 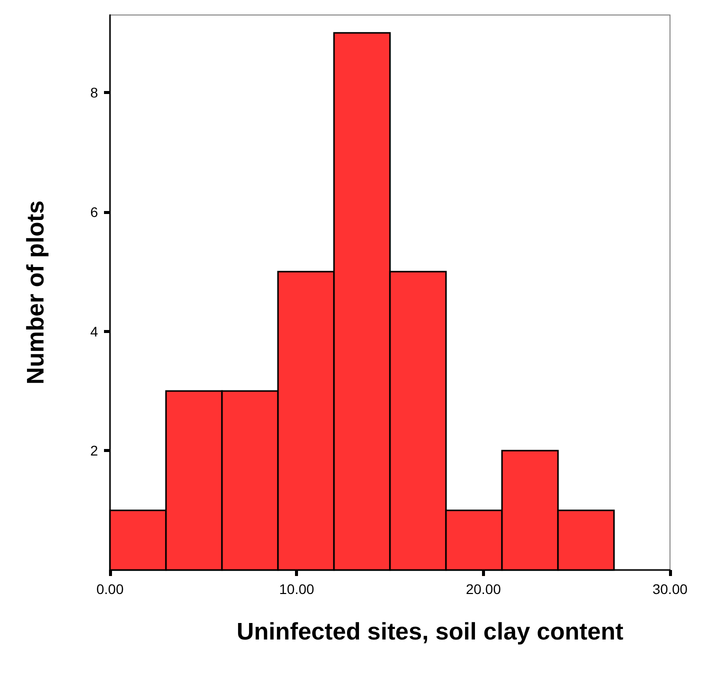 What do you see at coordinates (110, 589) in the screenshot?
I see `x-tick-label: 0.00` at bounding box center [110, 589].